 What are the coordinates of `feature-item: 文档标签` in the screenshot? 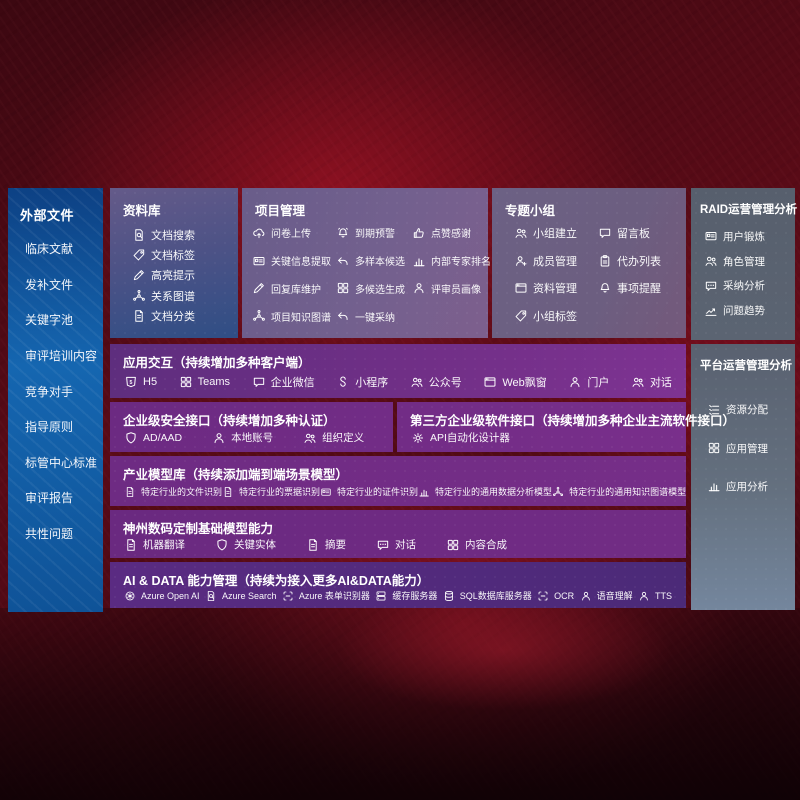 It's located at (183, 255).